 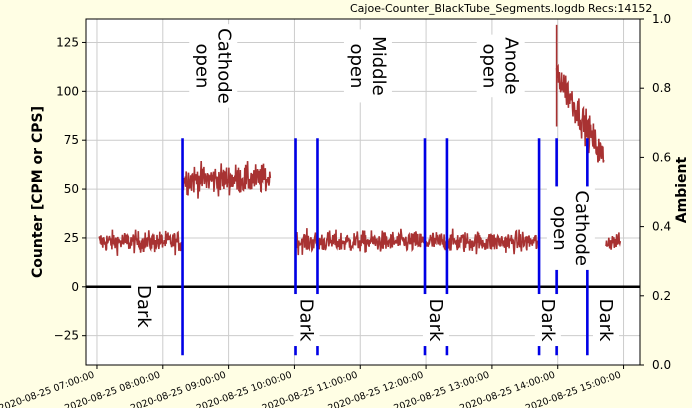 What do you see at coordinates (511, 65) in the screenshot?
I see `annotation-label: Anode` at bounding box center [511, 65].